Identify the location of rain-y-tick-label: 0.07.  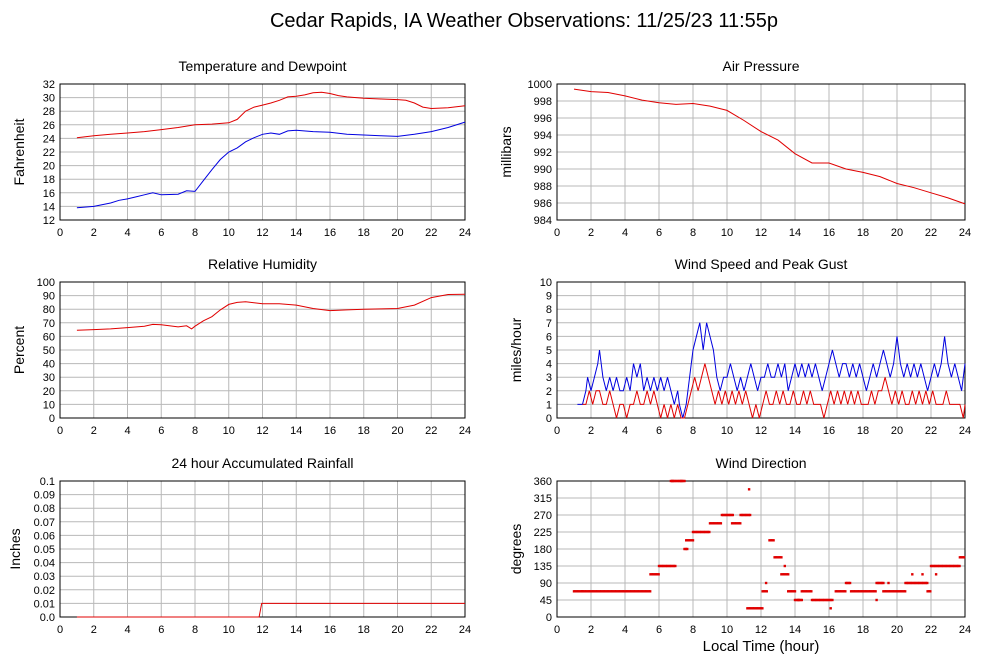
(44, 523).